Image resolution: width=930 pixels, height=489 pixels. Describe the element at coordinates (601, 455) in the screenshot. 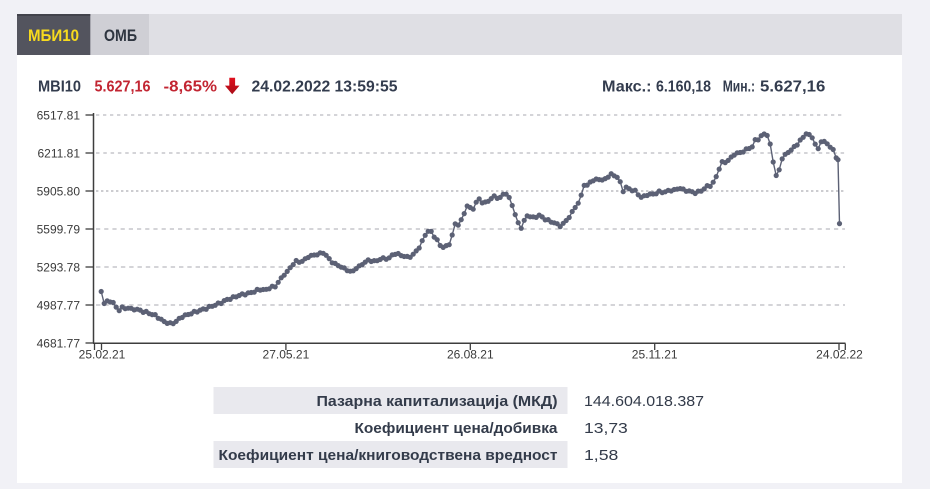

I see `svg-text: 1,58` at that location.